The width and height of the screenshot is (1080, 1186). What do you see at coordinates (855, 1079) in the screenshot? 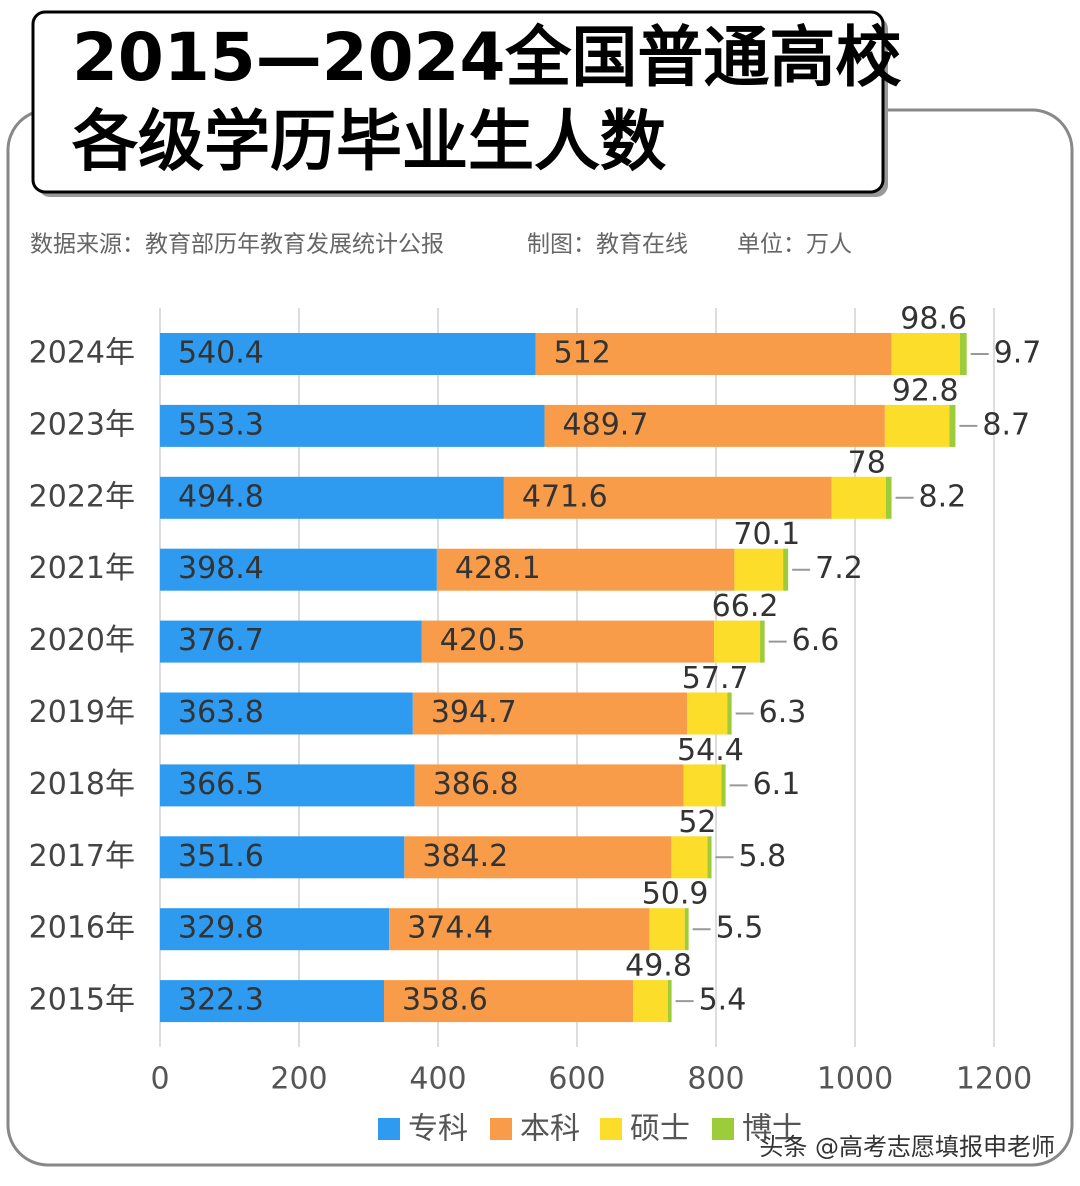
I see `x-tick-label: 1000` at bounding box center [855, 1079].